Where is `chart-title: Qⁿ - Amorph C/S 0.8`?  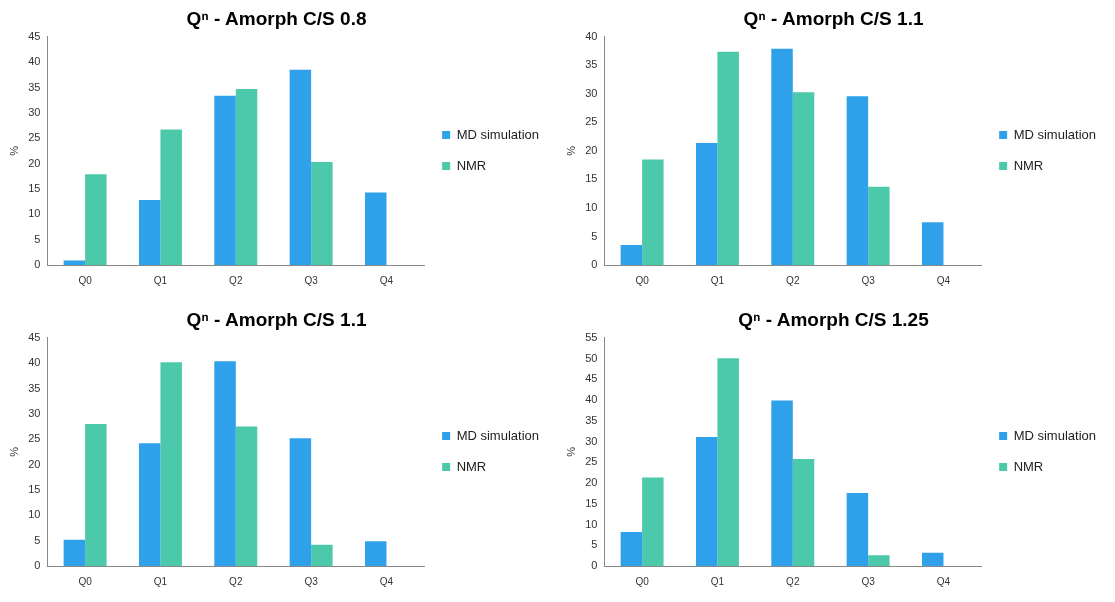 chart-title: Qⁿ - Amorph C/S 0.8 is located at coordinates (276, 18).